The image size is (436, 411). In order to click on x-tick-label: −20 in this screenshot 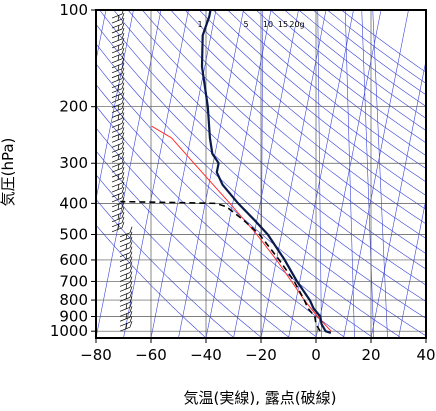, I will do `click(261, 355)`.